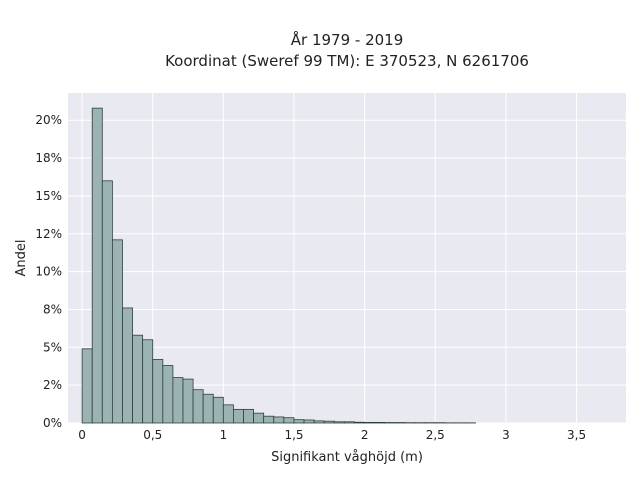  Describe the element at coordinates (48, 196) in the screenshot. I see `y-tick-label: 15%` at that location.